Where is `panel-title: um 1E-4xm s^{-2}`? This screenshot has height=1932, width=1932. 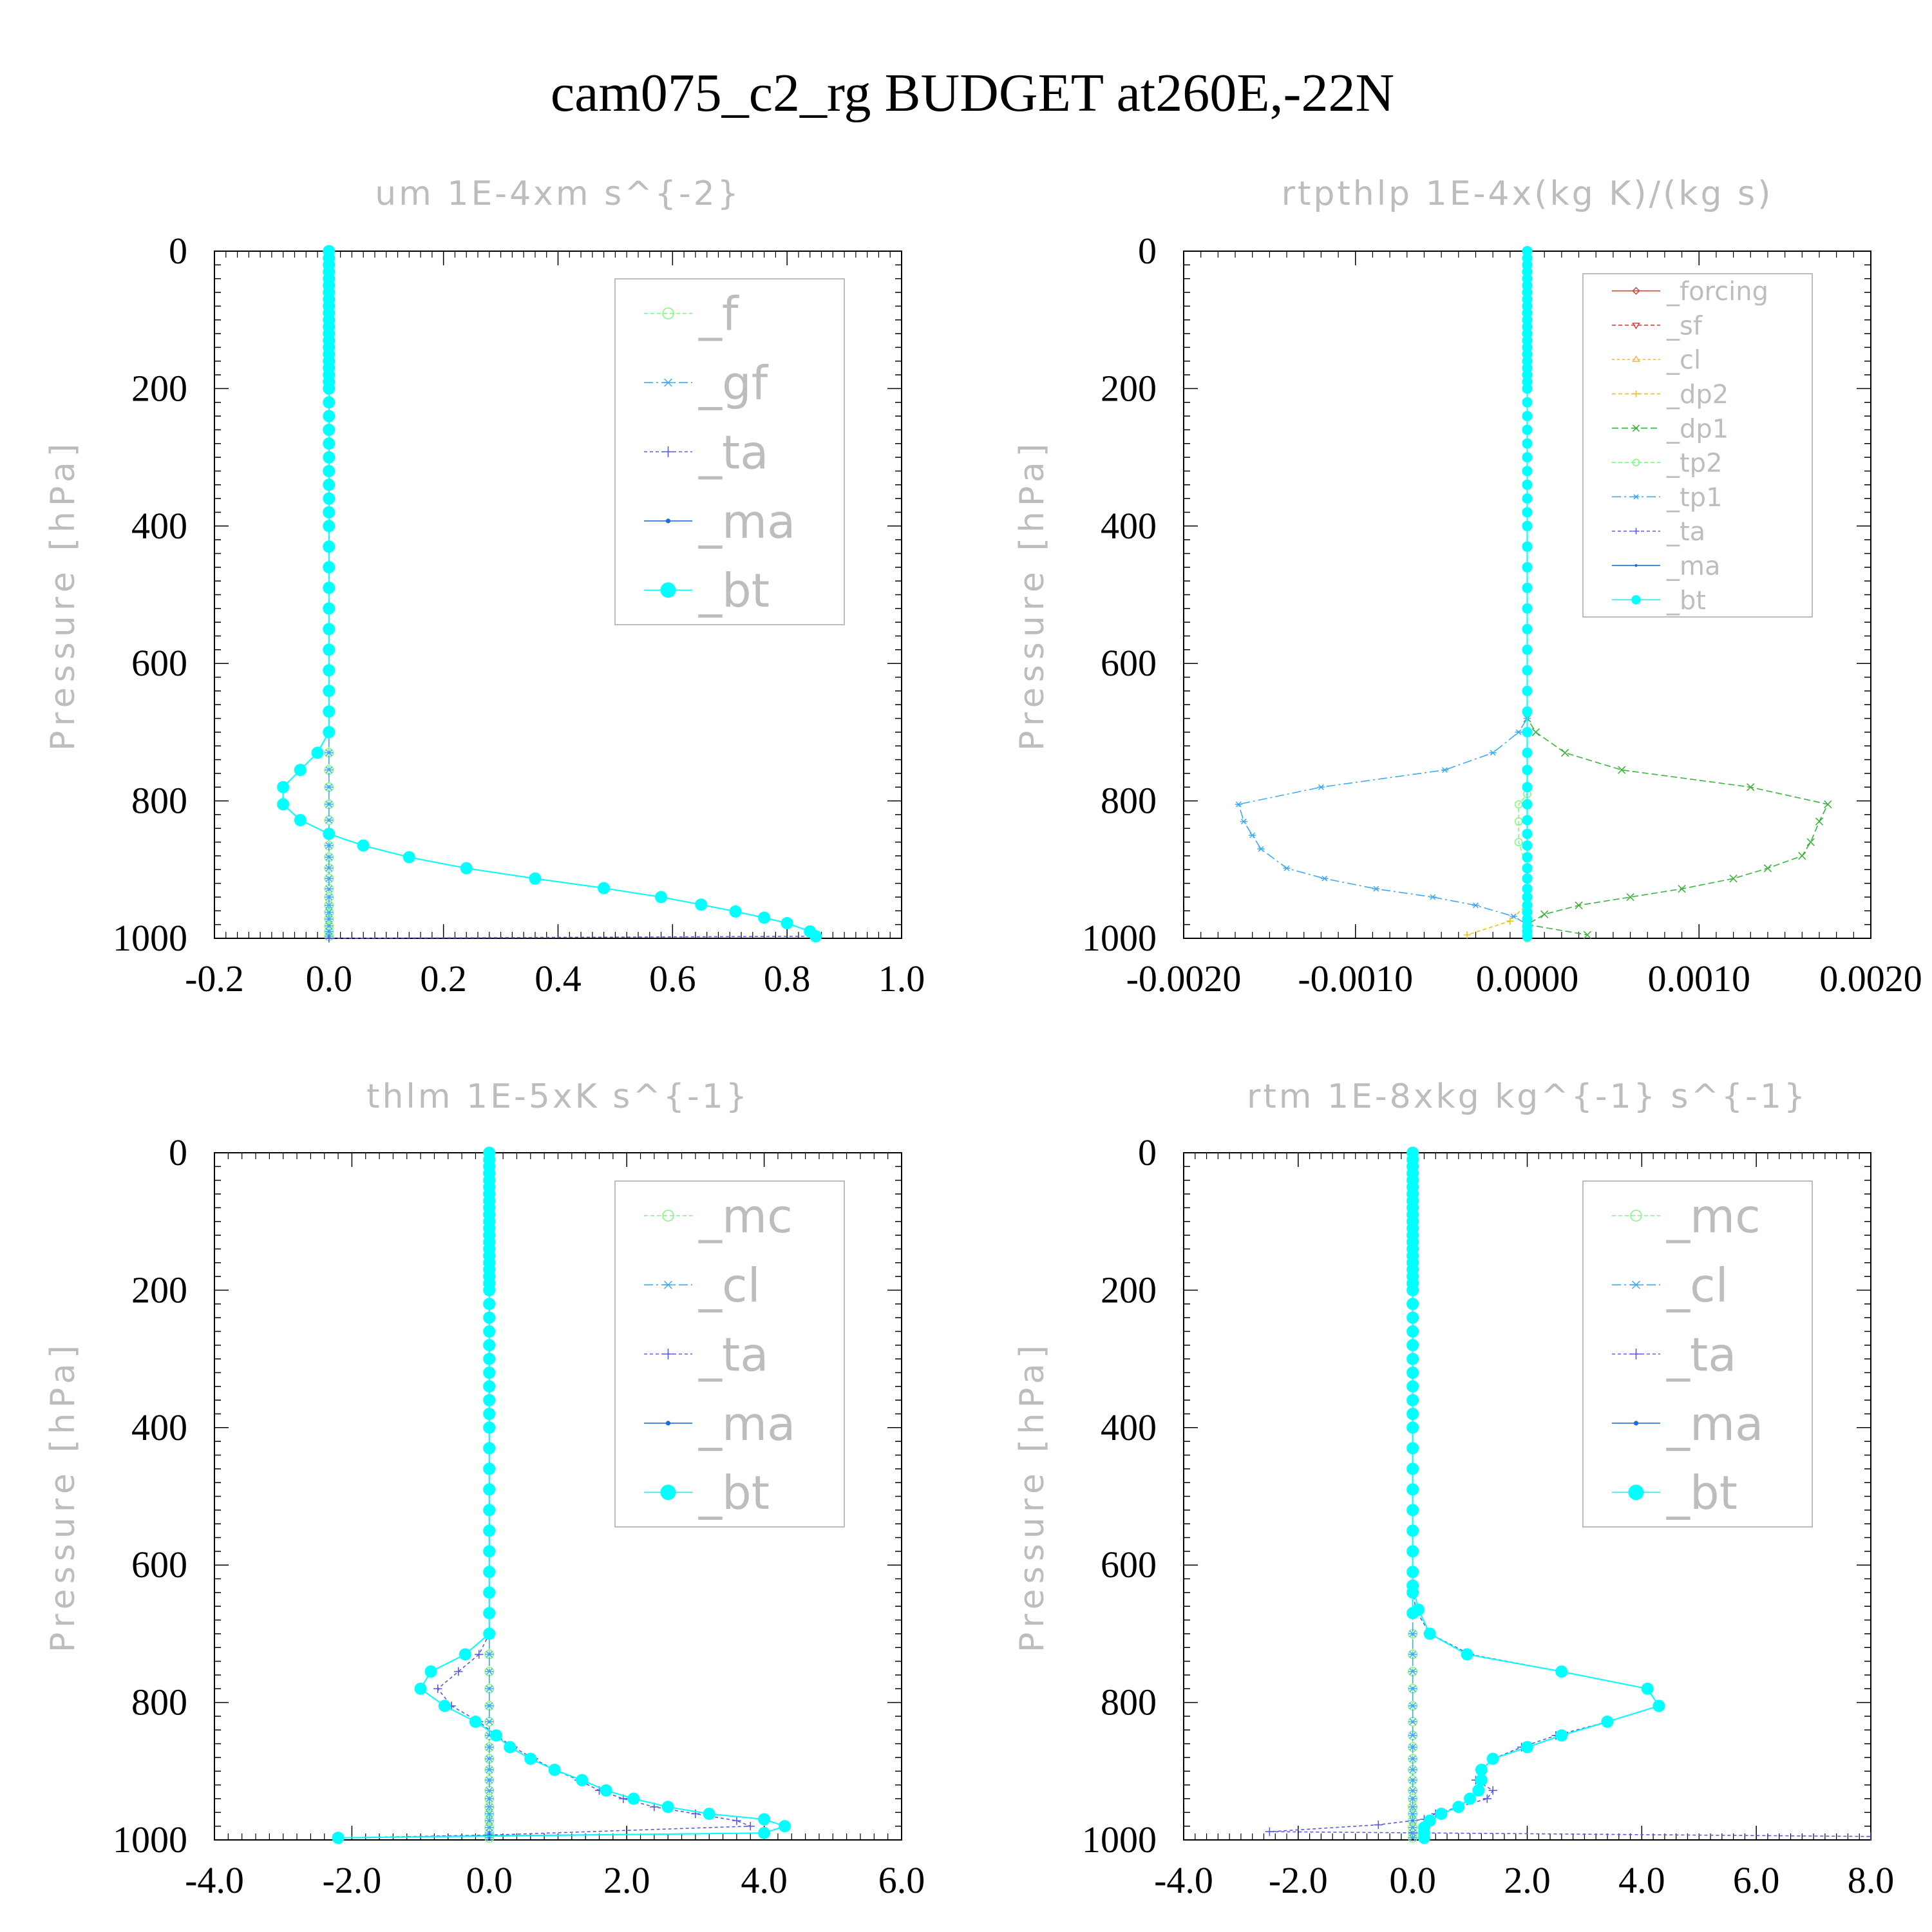 panel-title: um 1E-4xm s^{-2} is located at coordinates (558, 194).